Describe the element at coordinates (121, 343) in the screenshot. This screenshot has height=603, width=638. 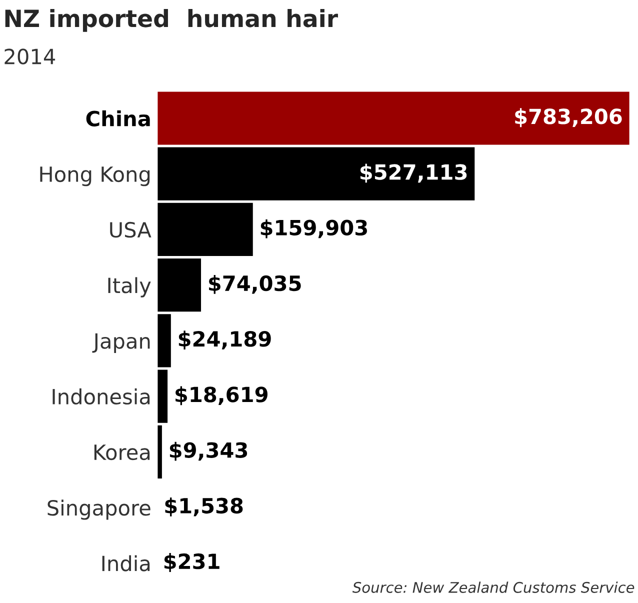
I see `y-tick-label: Japan` at that location.